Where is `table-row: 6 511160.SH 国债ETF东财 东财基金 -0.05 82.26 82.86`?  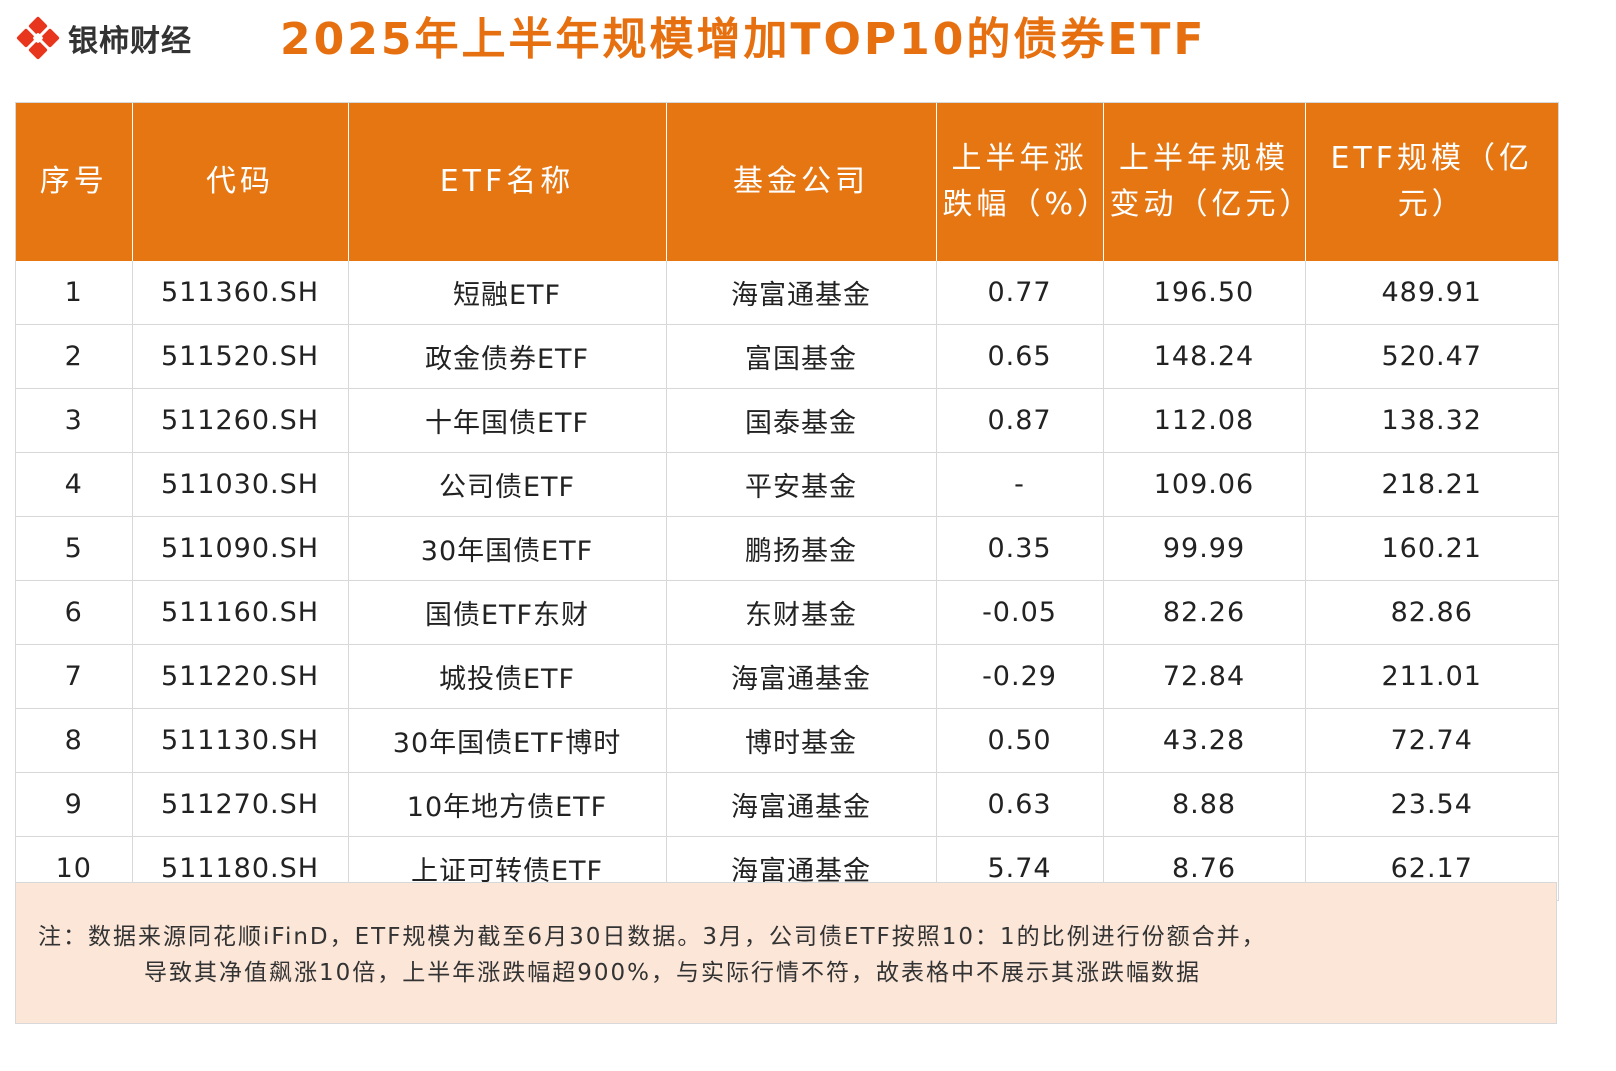
table-row: 6 511160.SH 国债ETF东财 东财基金 -0.05 82.26 82.86 is located at coordinates (787, 612).